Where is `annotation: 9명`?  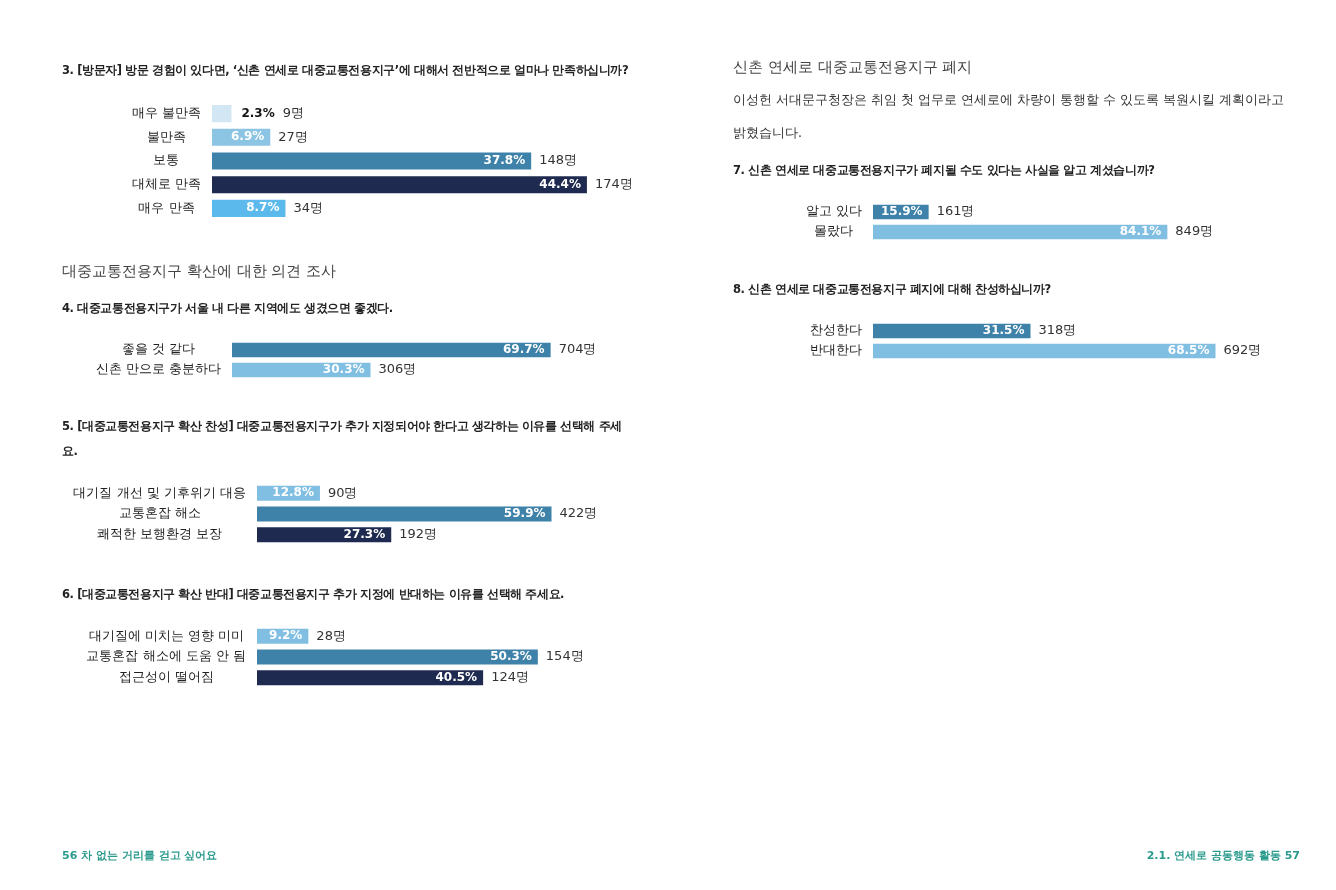 annotation: 9명 is located at coordinates (293, 113).